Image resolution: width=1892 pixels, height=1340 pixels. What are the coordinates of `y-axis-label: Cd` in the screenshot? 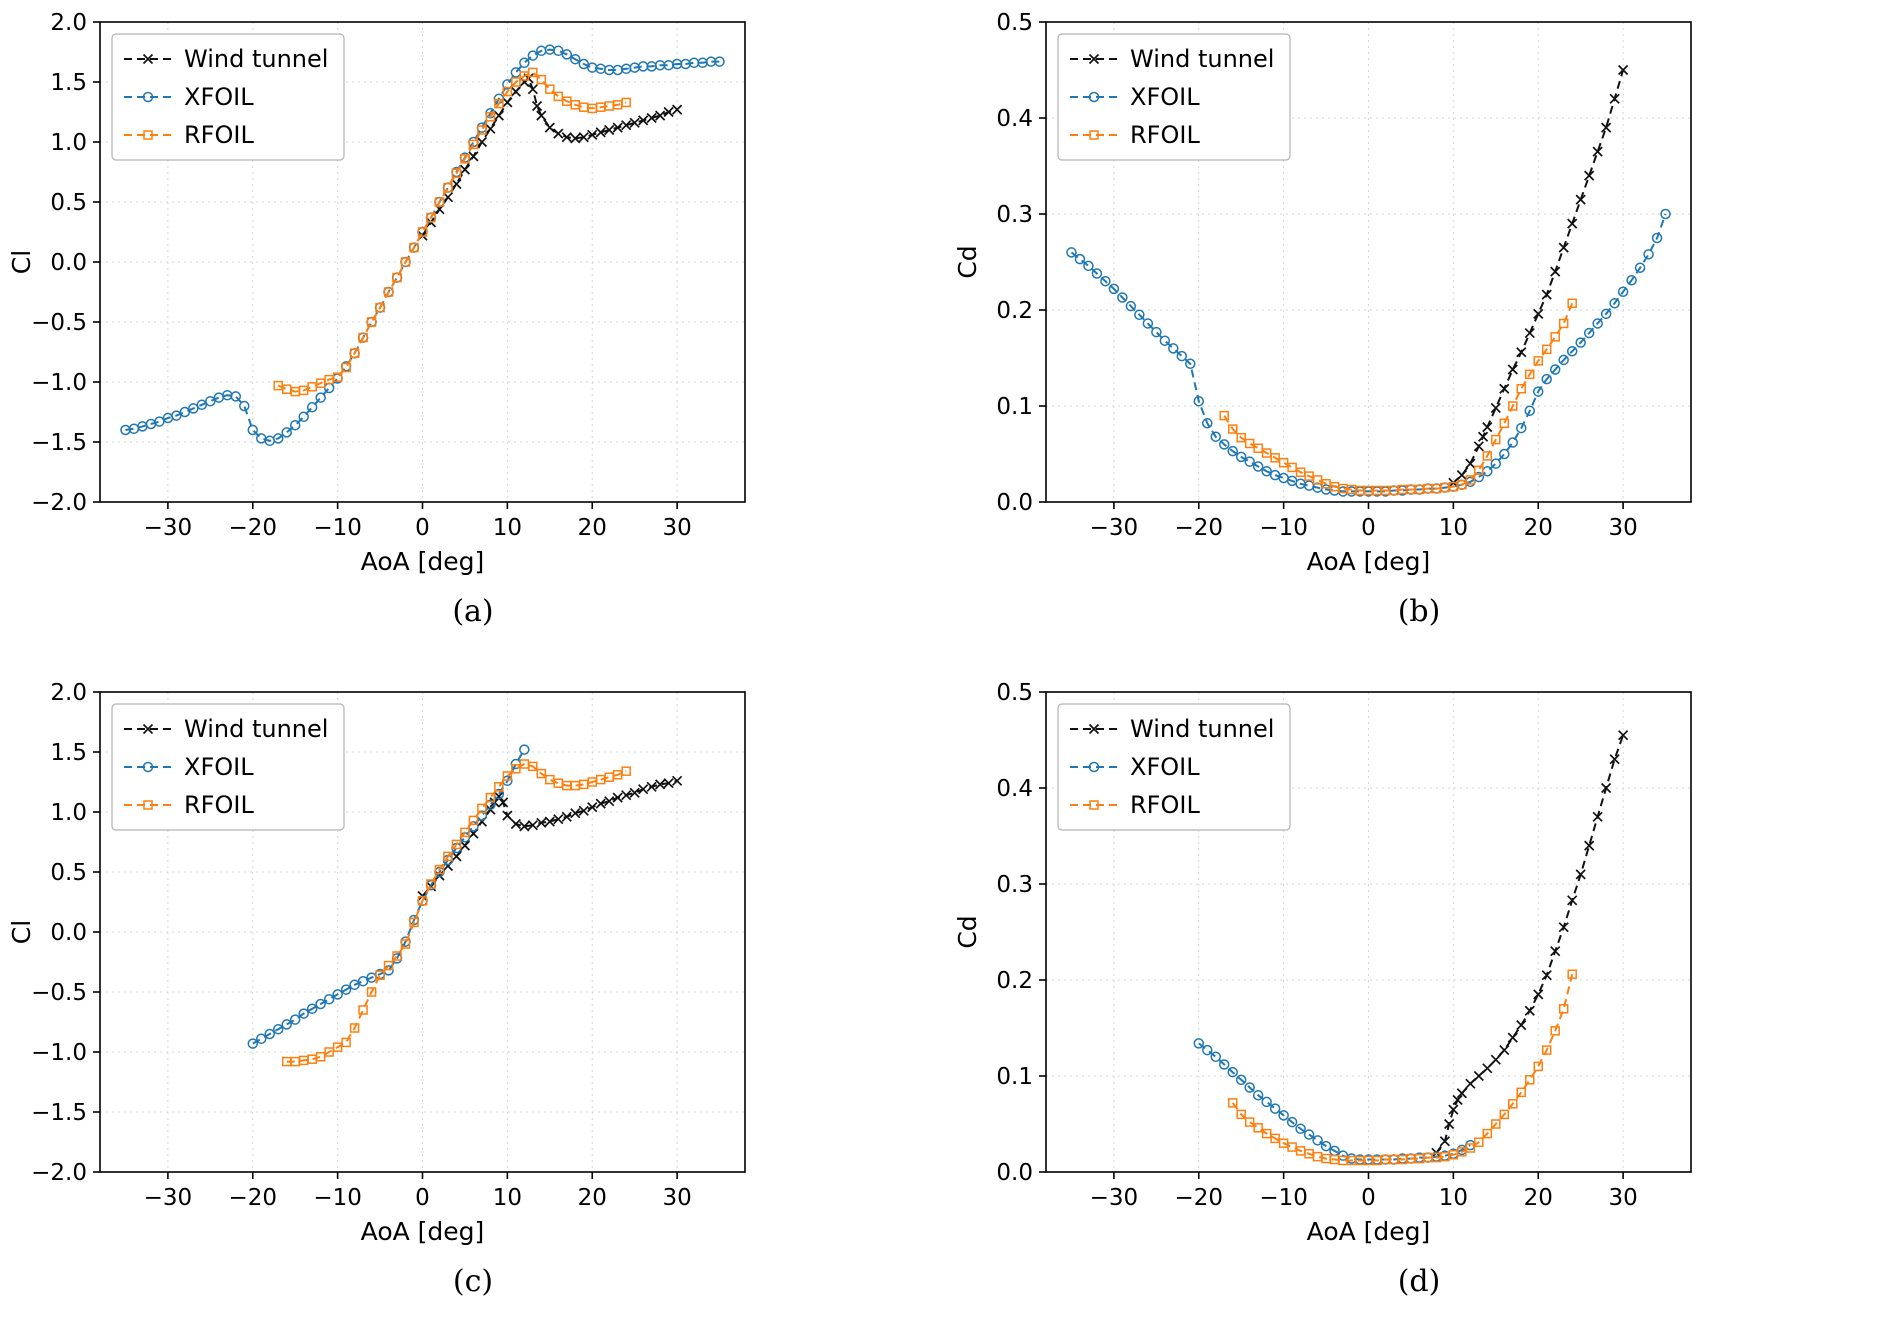 It's located at (967, 261).